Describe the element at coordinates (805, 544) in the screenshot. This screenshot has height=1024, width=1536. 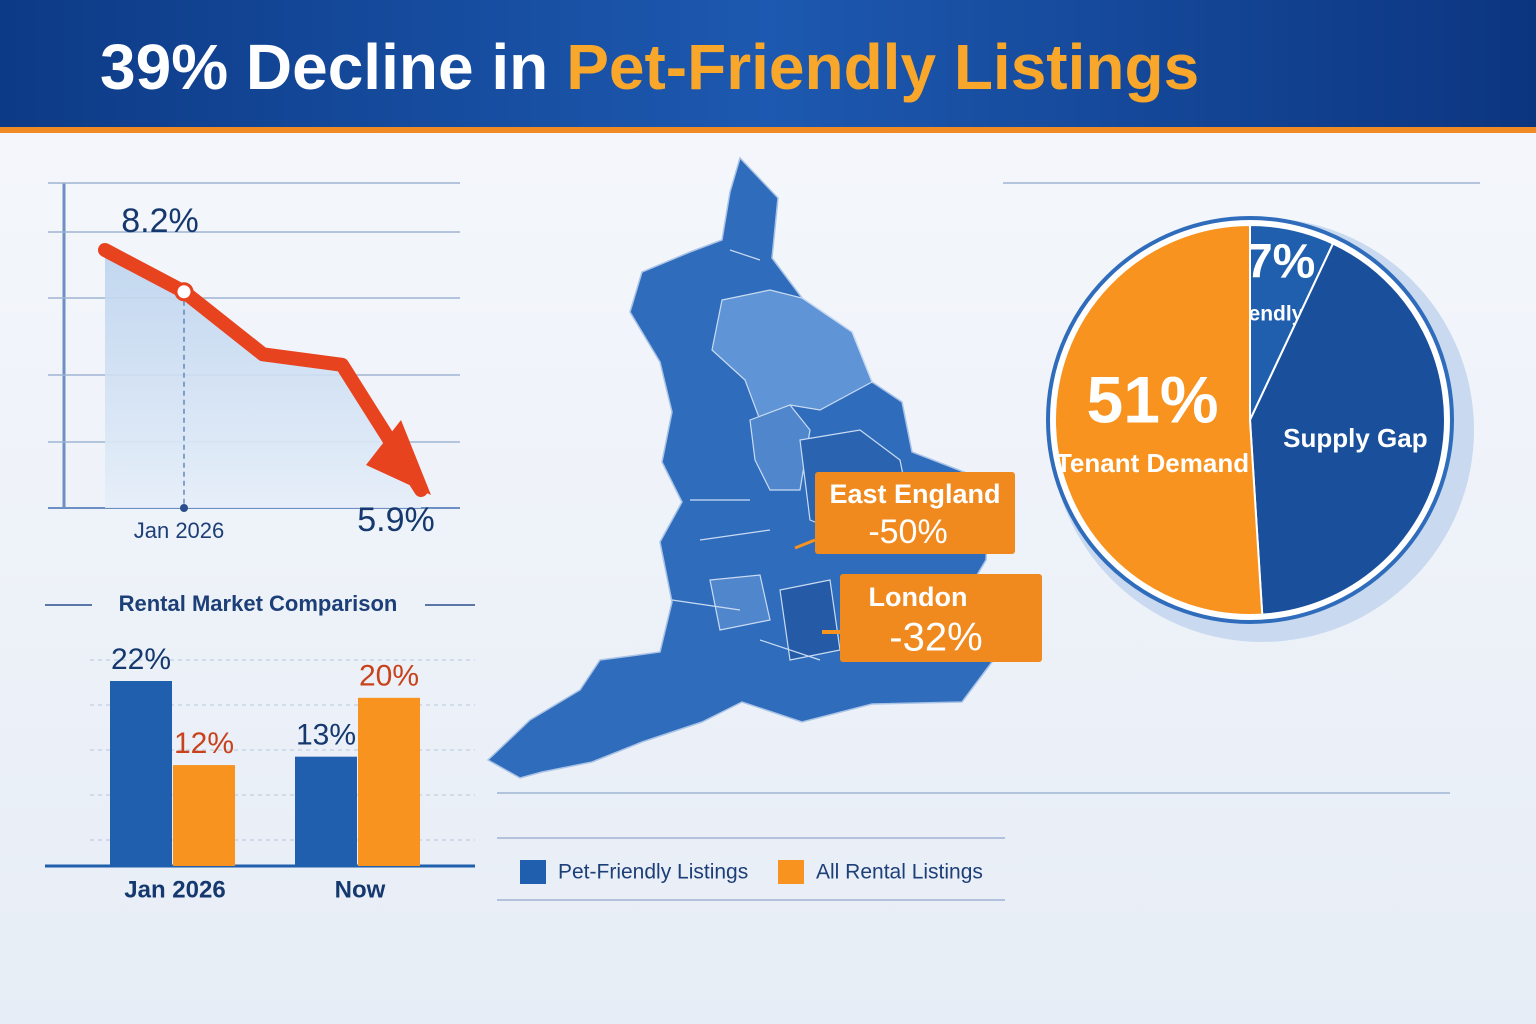
I see `callout-leader` at that location.